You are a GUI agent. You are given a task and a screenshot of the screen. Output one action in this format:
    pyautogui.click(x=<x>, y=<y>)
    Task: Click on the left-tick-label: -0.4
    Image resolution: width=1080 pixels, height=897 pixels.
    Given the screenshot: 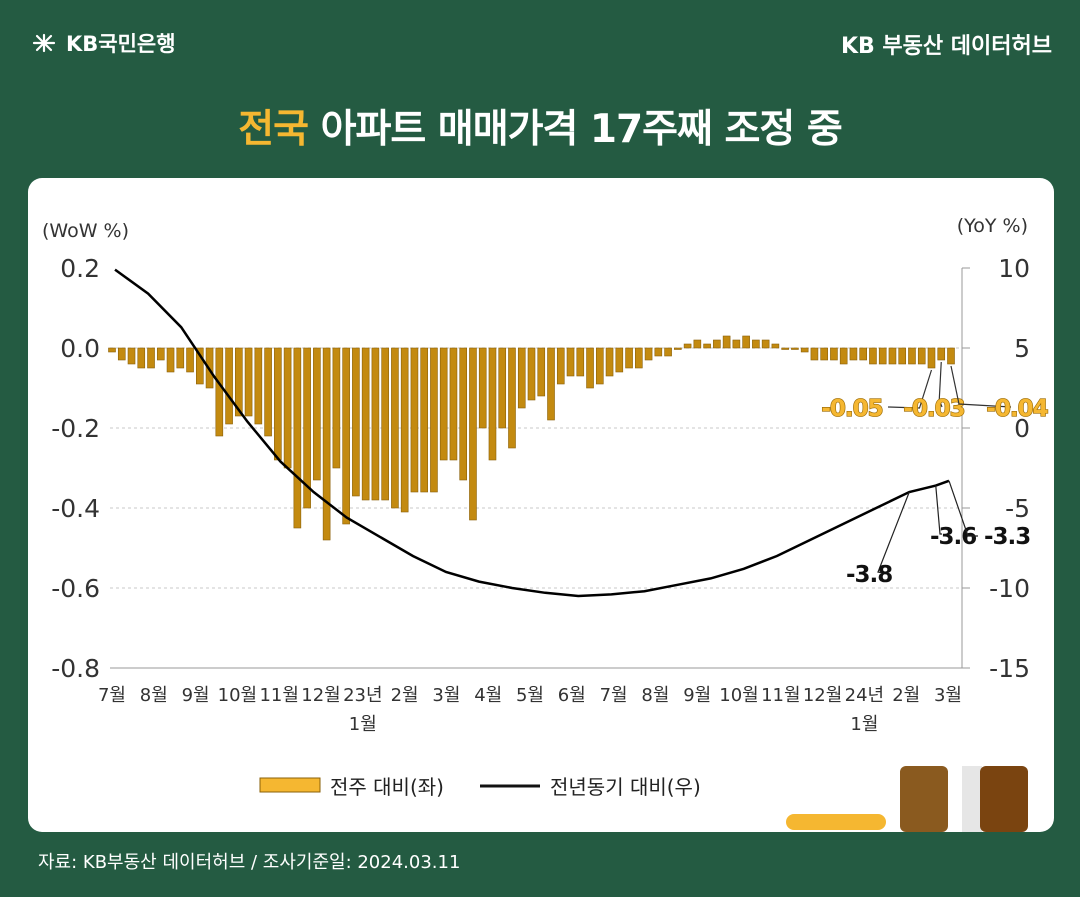 What is the action you would take?
    pyautogui.click(x=75, y=508)
    